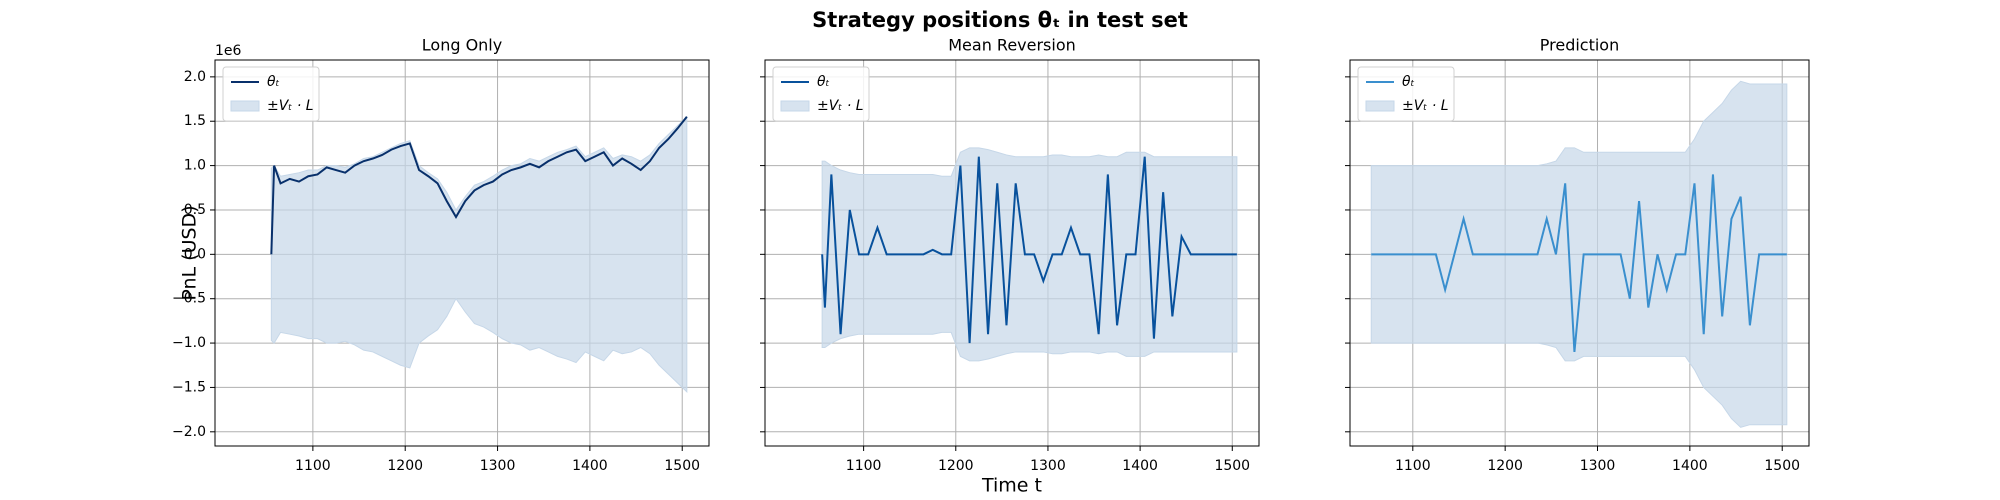  Describe the element at coordinates (189, 387) in the screenshot. I see `y-tick-label: −1.5` at that location.